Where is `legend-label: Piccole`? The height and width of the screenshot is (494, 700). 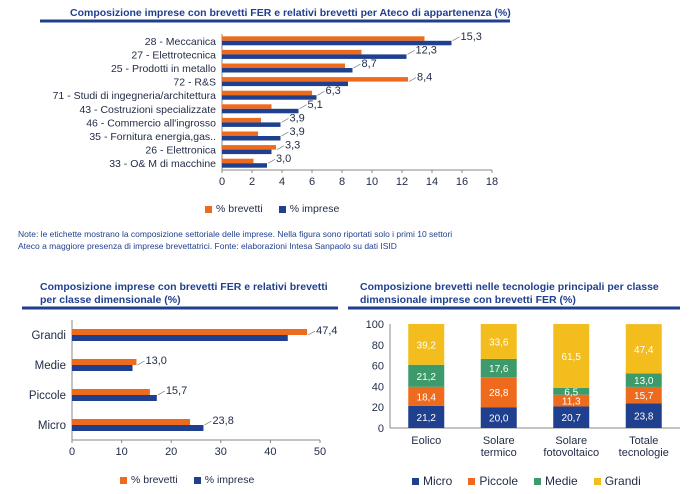
legend-label: Piccole is located at coordinates (499, 481).